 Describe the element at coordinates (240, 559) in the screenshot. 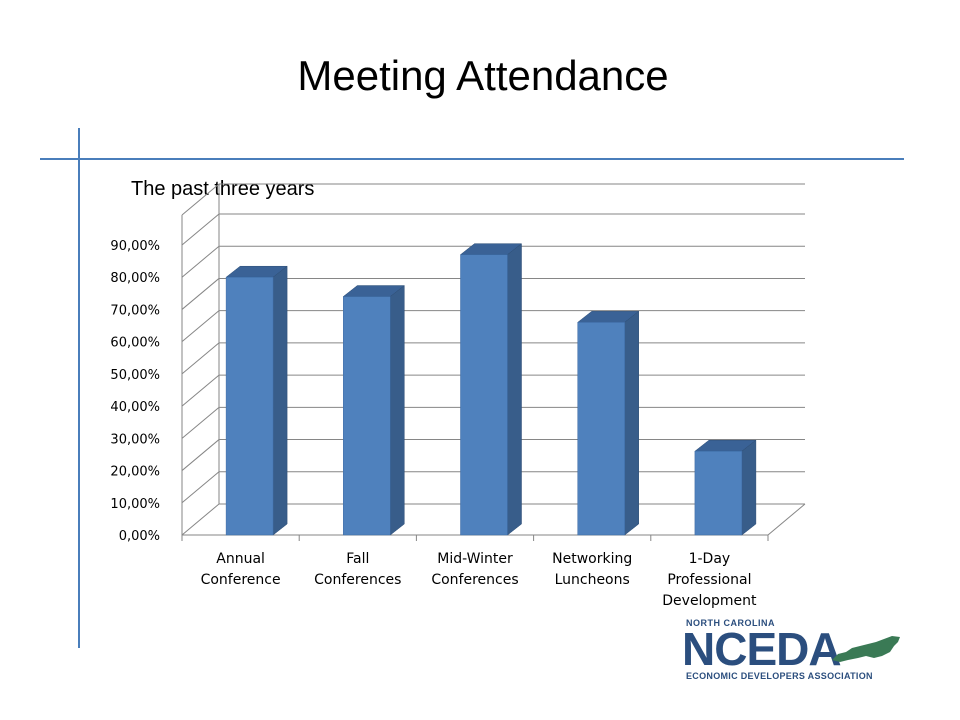

I see `x-category-label-line: Annual` at that location.